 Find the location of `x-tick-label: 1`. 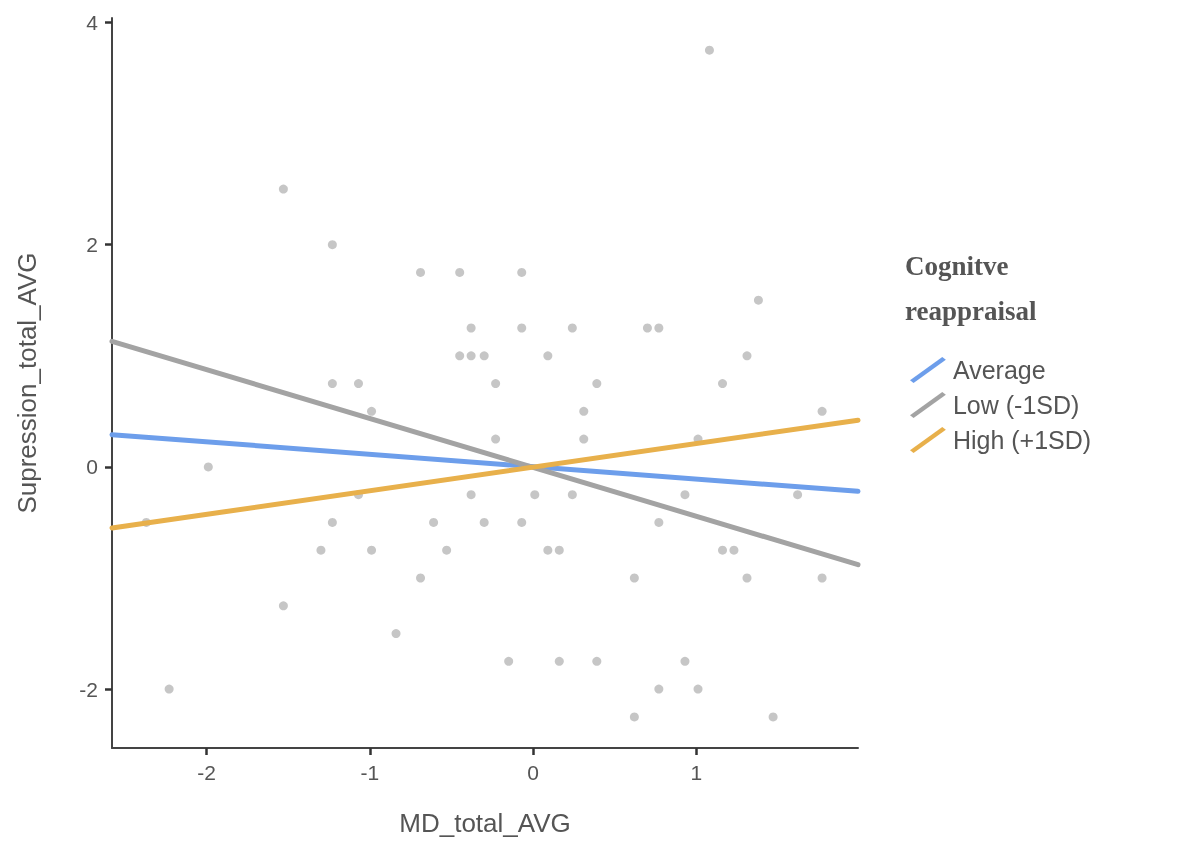

x-tick-label: 1 is located at coordinates (696, 772).